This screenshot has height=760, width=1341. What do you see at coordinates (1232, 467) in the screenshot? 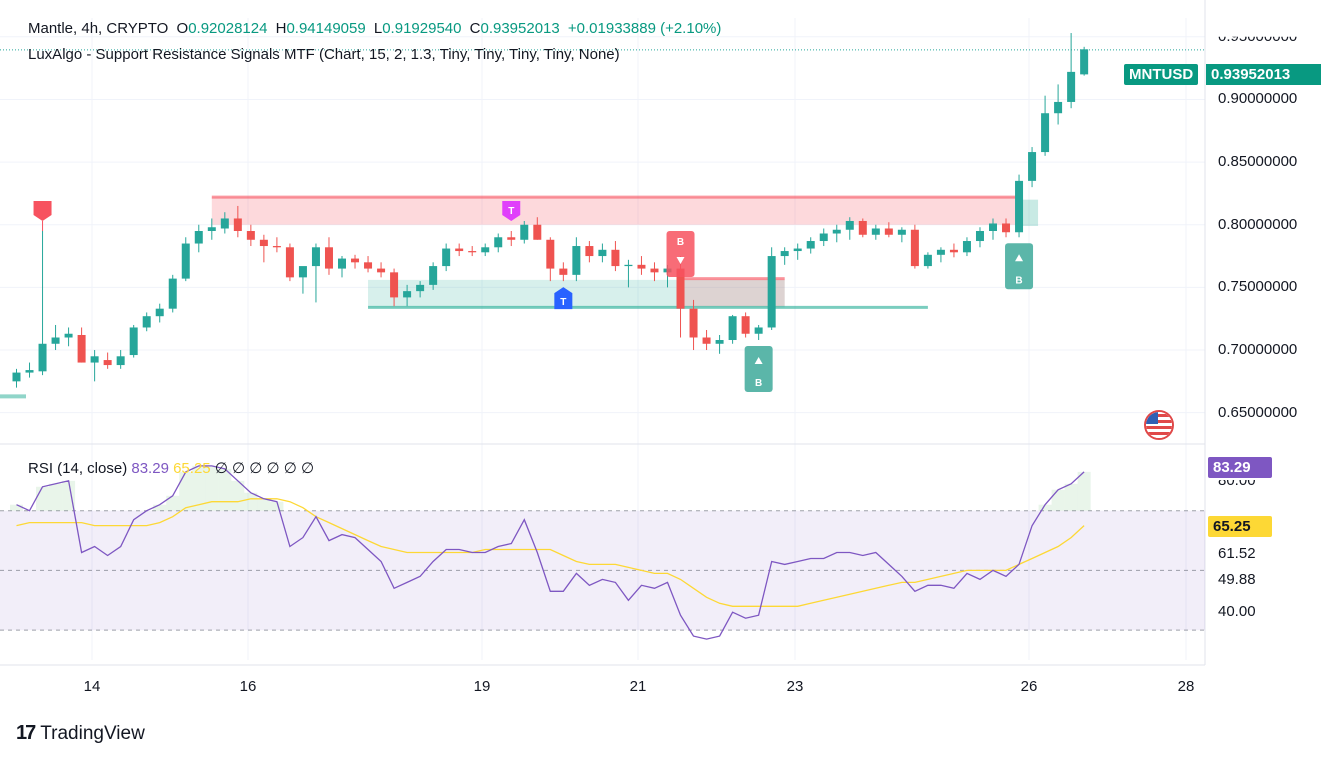
I see `rsi-tag-value: 83.29` at bounding box center [1232, 467].